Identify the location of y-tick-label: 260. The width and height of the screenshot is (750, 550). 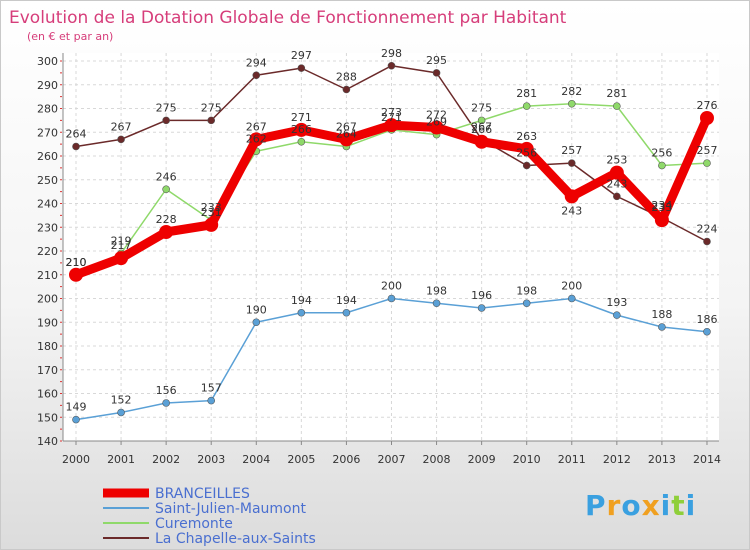
(47, 156).